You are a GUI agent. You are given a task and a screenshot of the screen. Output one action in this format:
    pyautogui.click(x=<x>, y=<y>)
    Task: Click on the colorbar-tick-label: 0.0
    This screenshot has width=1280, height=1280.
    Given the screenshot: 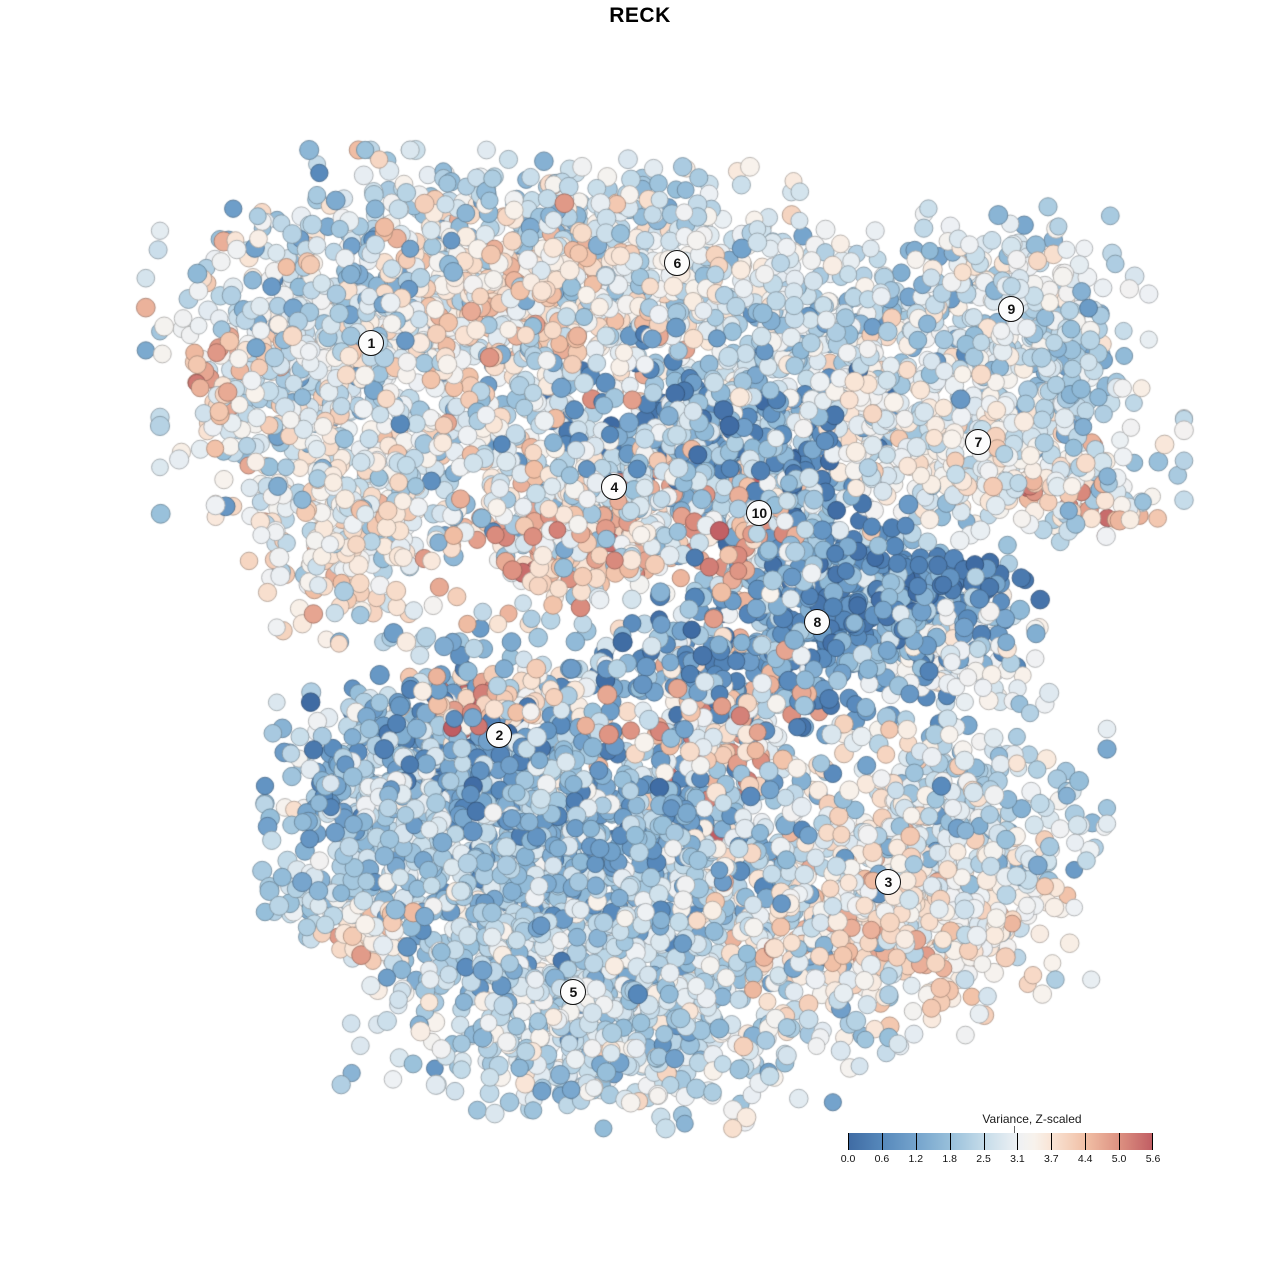 What is the action you would take?
    pyautogui.click(x=848, y=1159)
    